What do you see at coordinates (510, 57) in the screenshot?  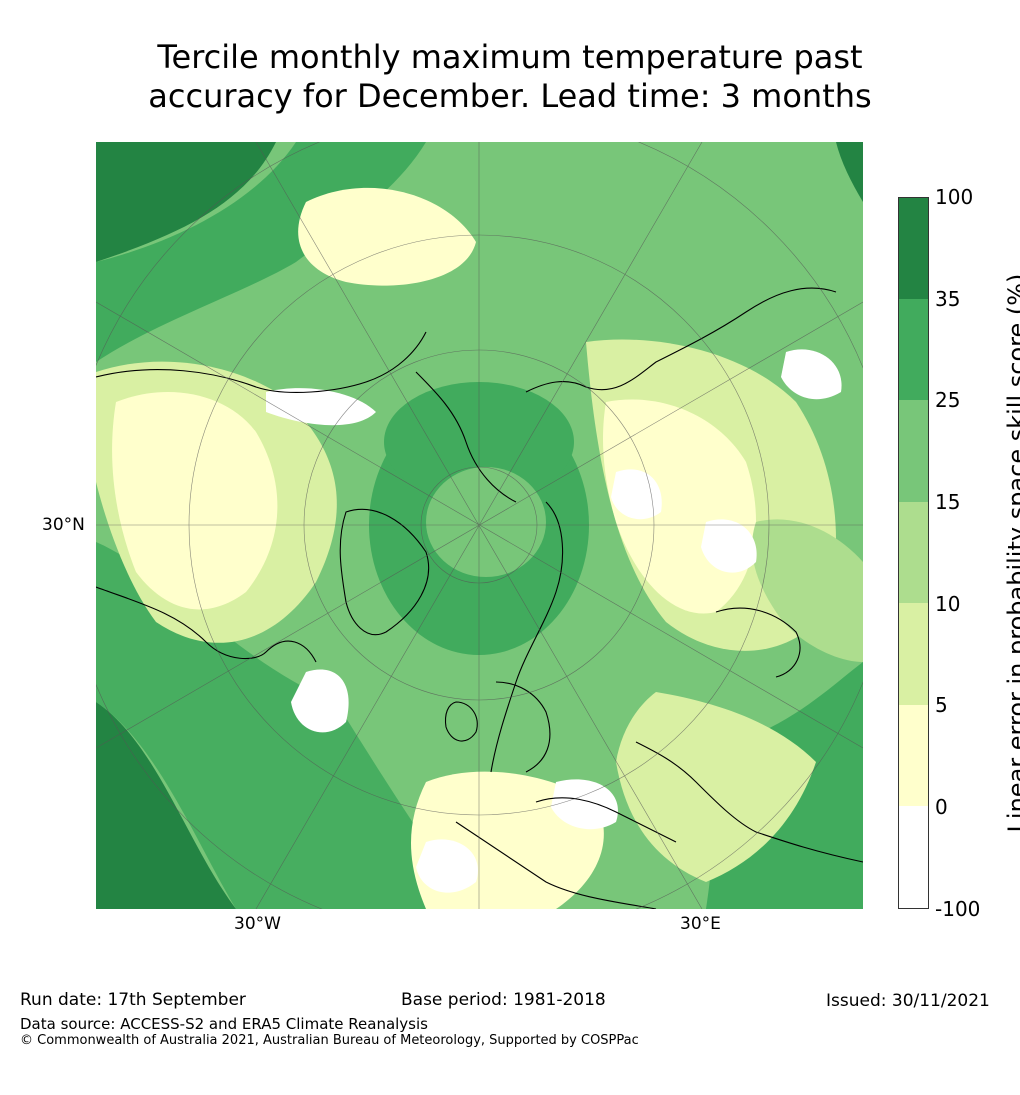 I see `map-title-line-1: Tercile monthly maximum temperature past` at bounding box center [510, 57].